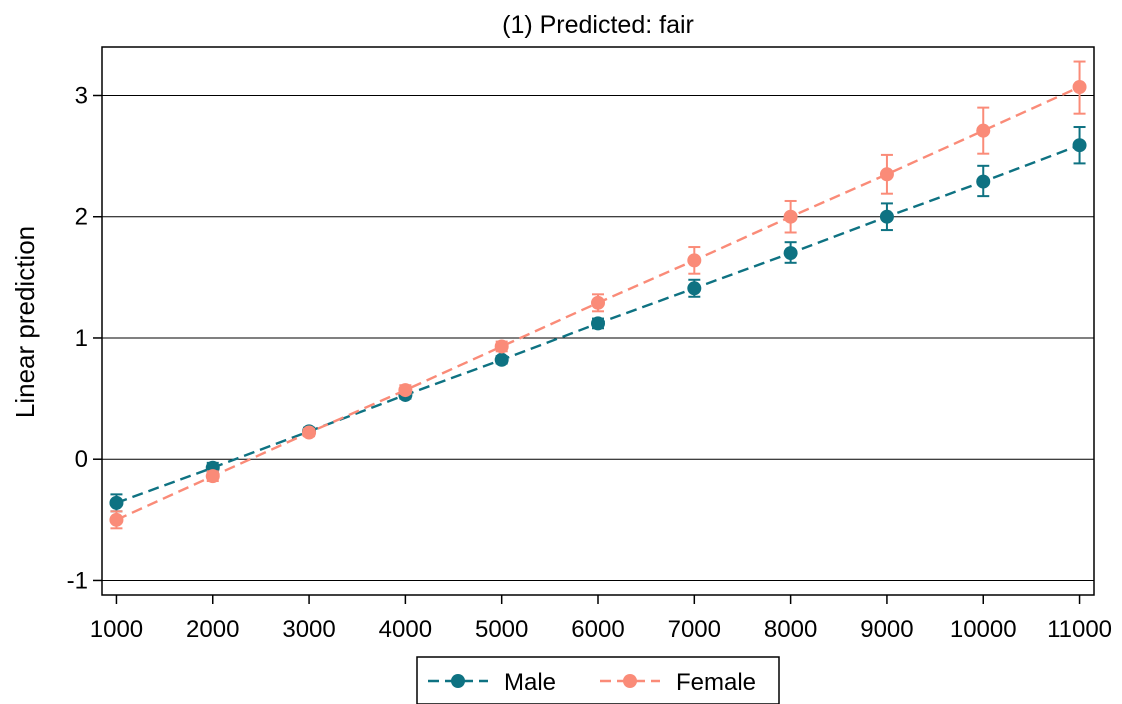 This screenshot has height=704, width=1122. Describe the element at coordinates (597, 629) in the screenshot. I see `x-tick-label: 6000` at that location.